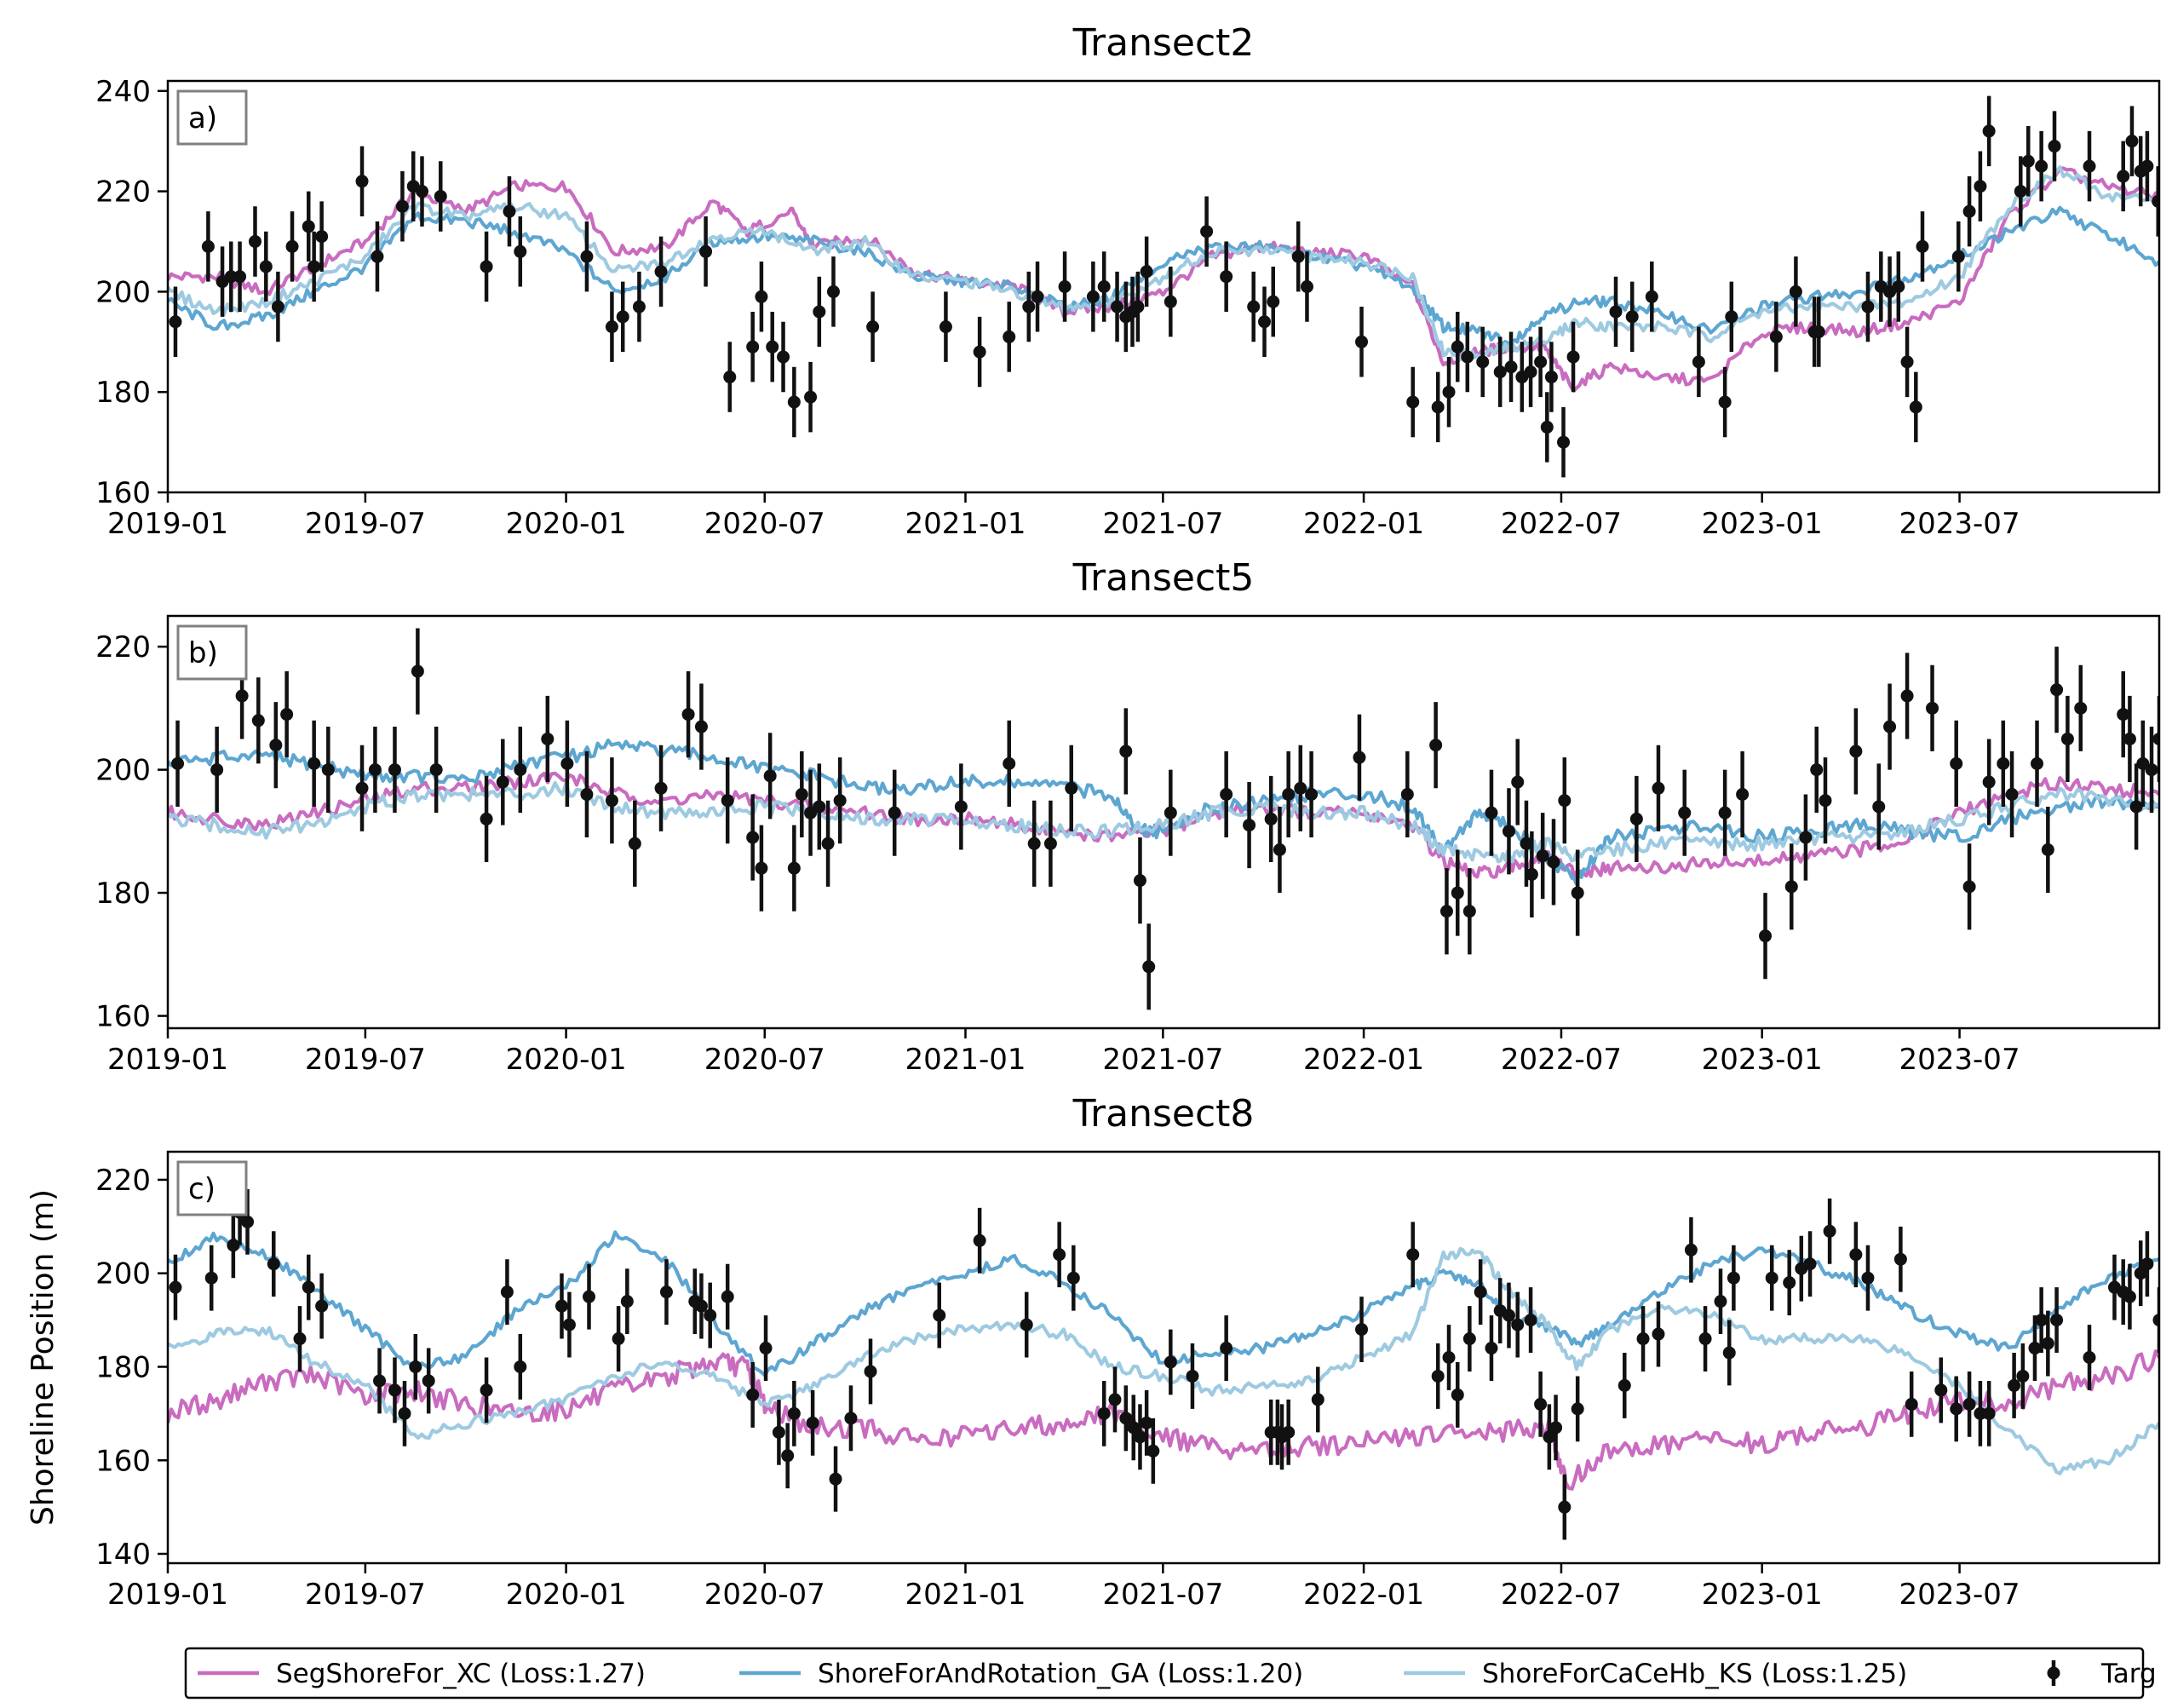 Image resolution: width=2172 pixels, height=1708 pixels. Describe the element at coordinates (1060, 1674) in the screenshot. I see `legend-label: ShoreForAndRotation_GA (Loss:1.20)` at that location.